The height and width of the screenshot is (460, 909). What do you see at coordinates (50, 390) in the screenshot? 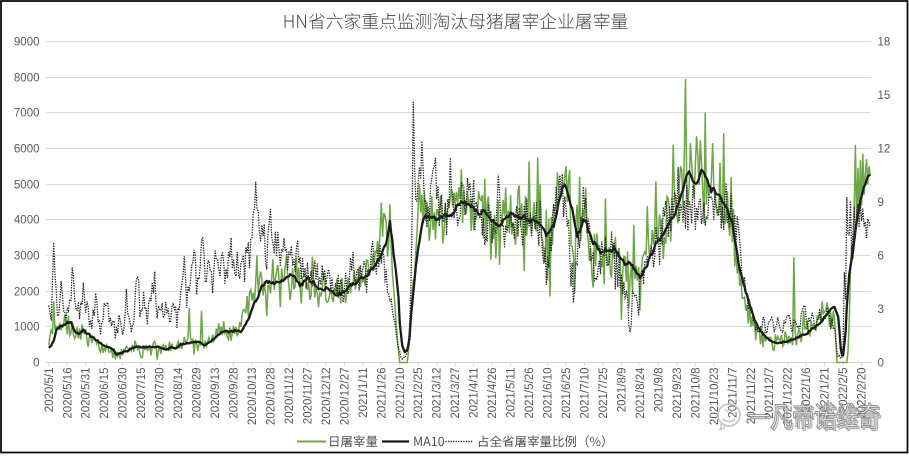
I see `svg-text: 2020/5/1` at bounding box center [50, 390].